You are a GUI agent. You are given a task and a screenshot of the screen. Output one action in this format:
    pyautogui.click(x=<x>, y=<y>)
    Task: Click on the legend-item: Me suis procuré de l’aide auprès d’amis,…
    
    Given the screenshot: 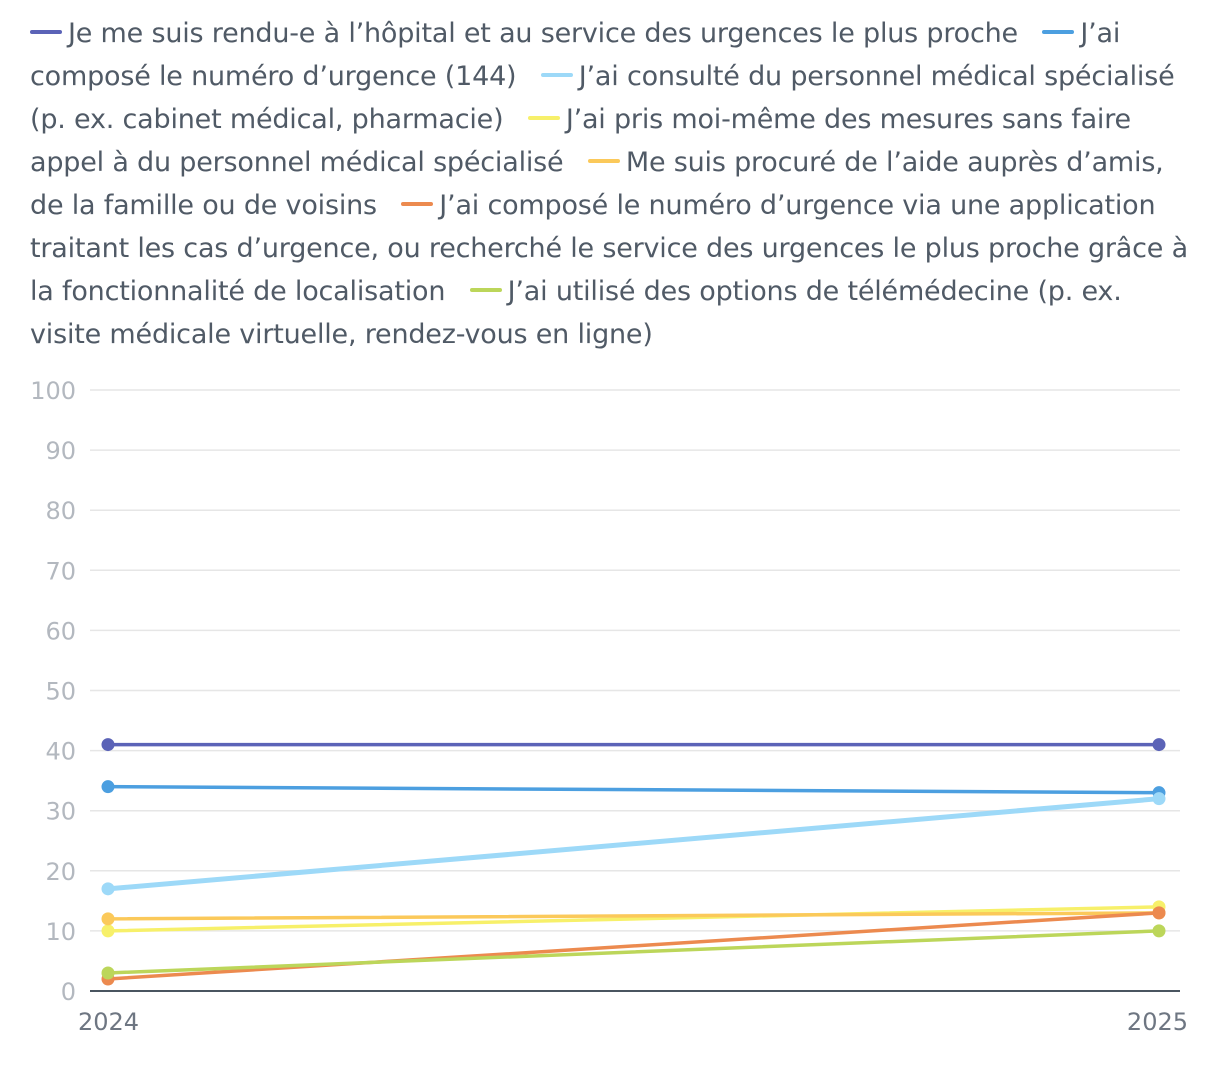 What is the action you would take?
    pyautogui.click(x=597, y=184)
    